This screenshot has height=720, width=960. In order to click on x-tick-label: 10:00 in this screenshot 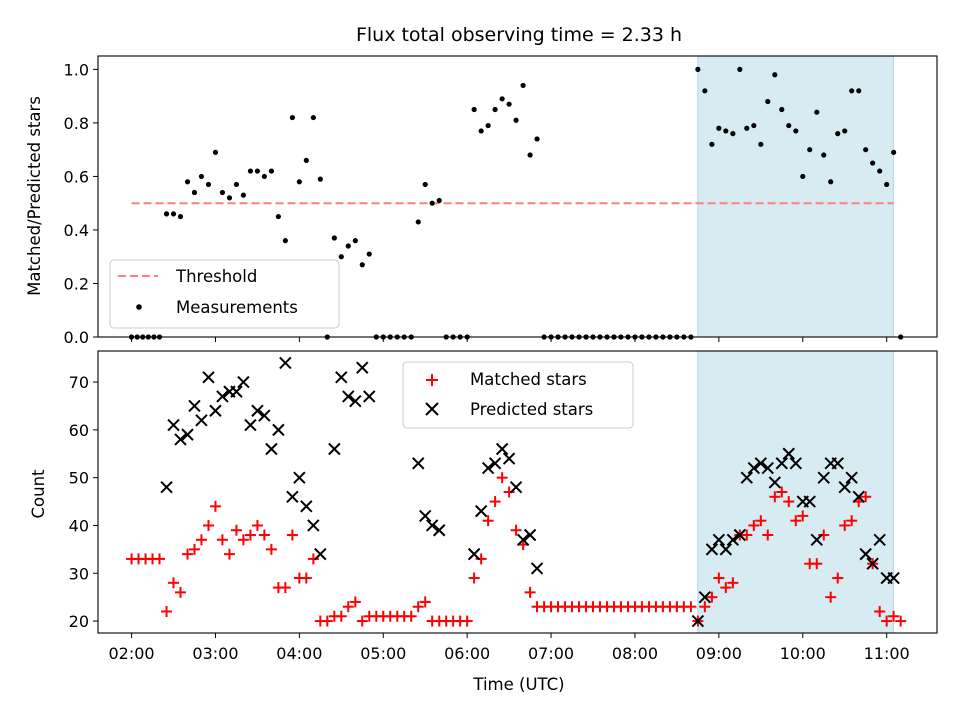, I will do `click(803, 653)`.